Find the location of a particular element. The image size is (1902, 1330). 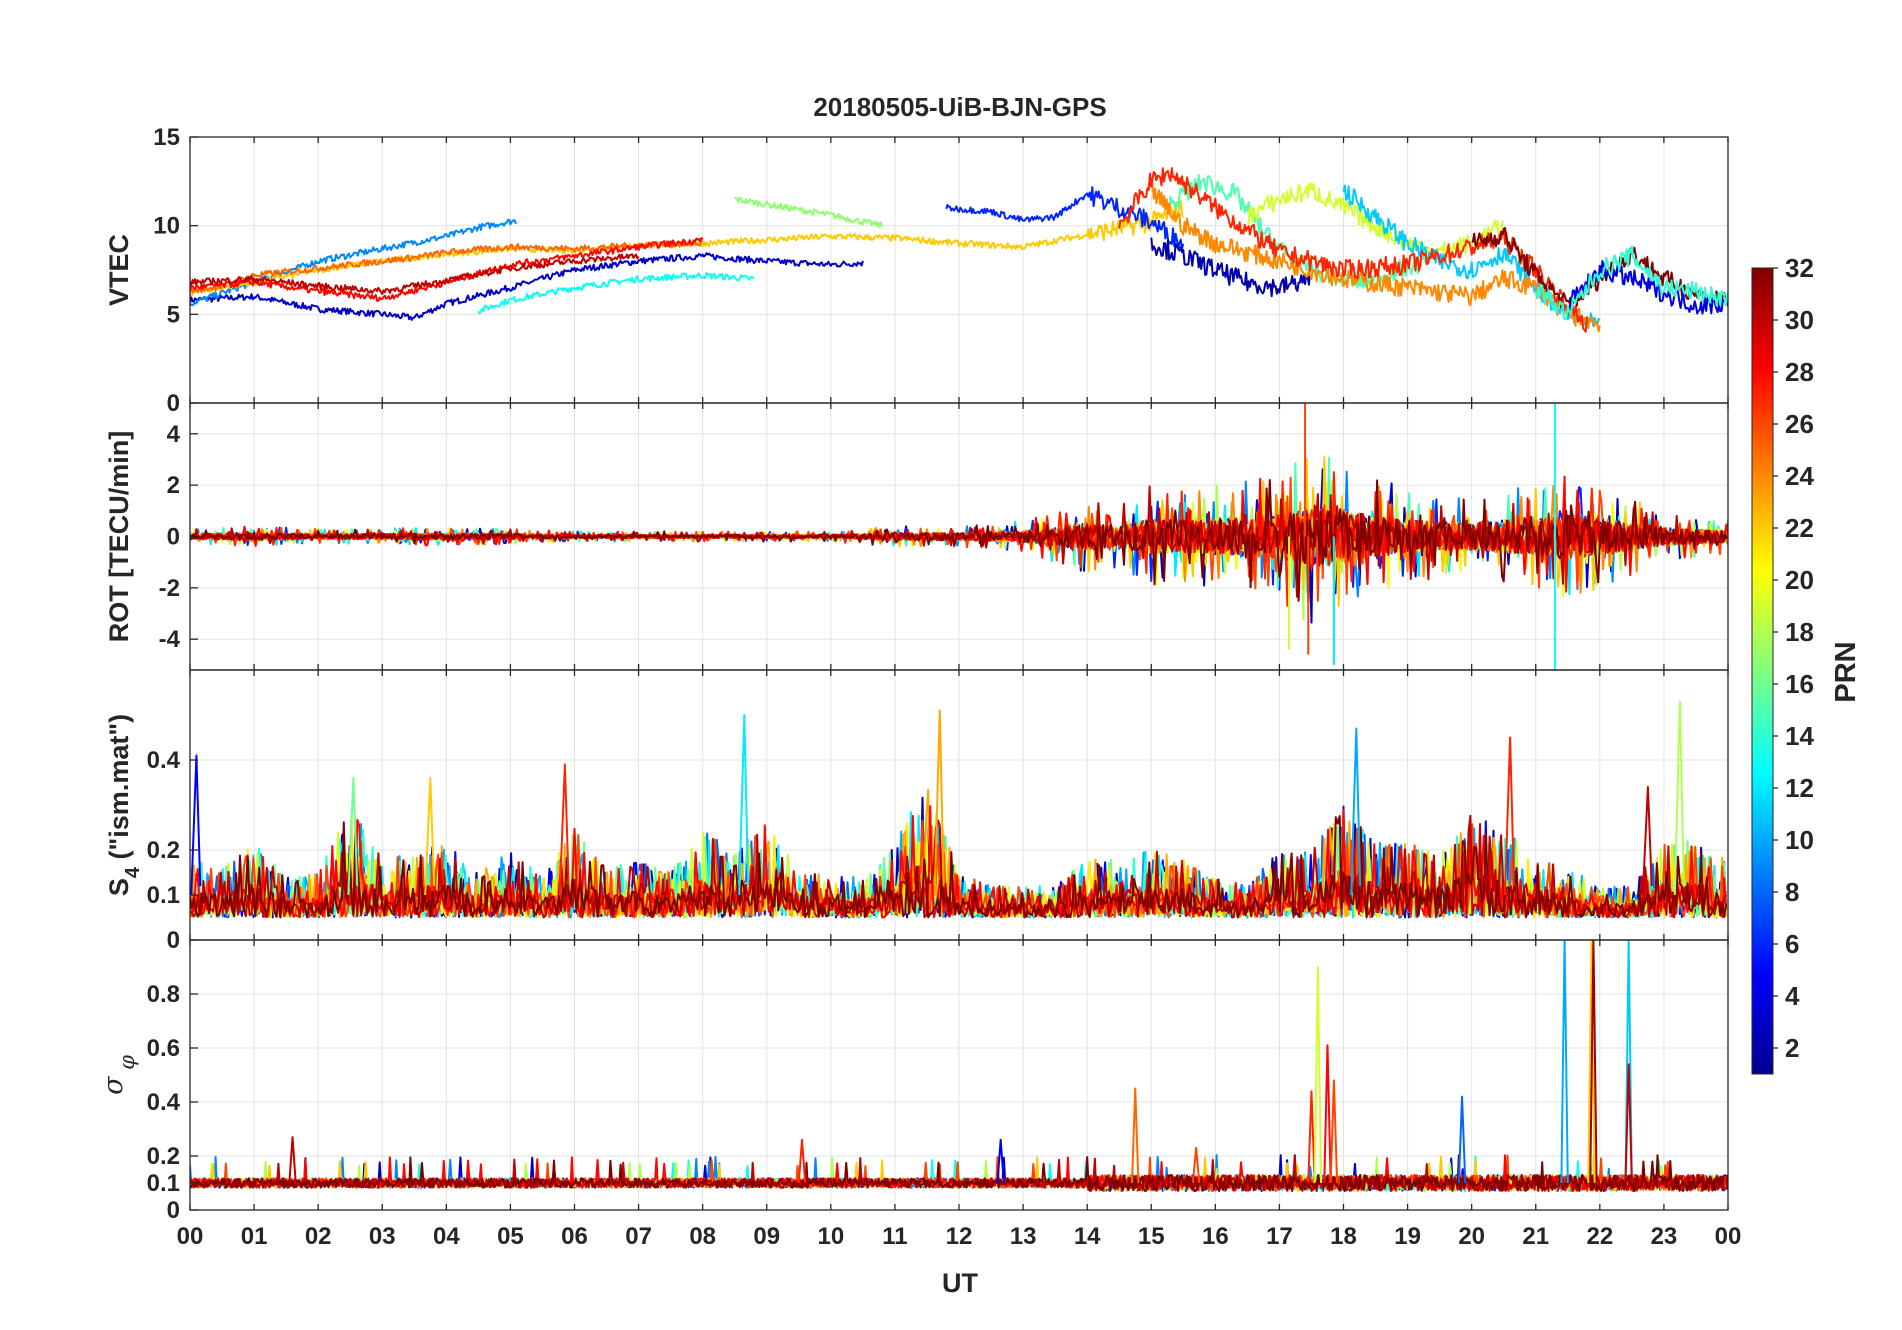

colorbar-ramp is located at coordinates (1762, 671).